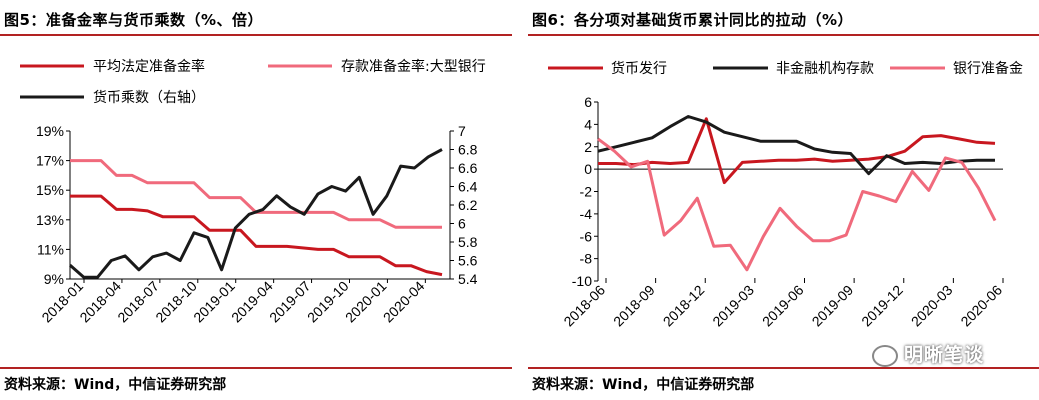 The height and width of the screenshot is (400, 1039). Describe the element at coordinates (882, 306) in the screenshot. I see `x-tick-label: 2019-12` at that location.